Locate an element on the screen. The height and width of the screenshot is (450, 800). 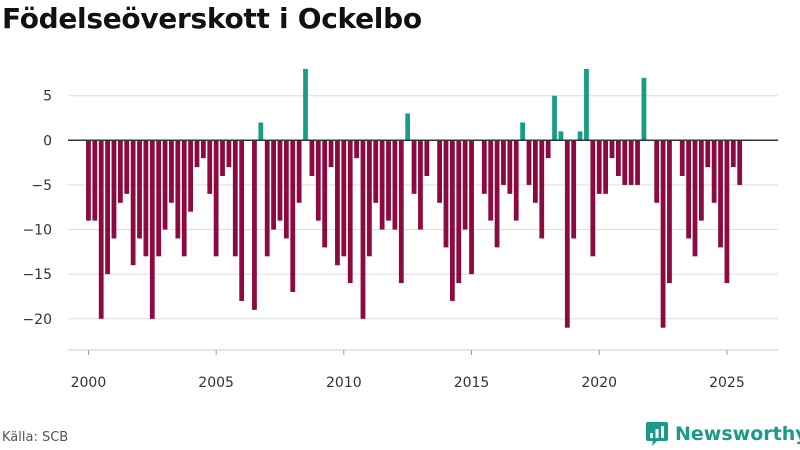
x-tick-label: 2020 is located at coordinates (599, 383).